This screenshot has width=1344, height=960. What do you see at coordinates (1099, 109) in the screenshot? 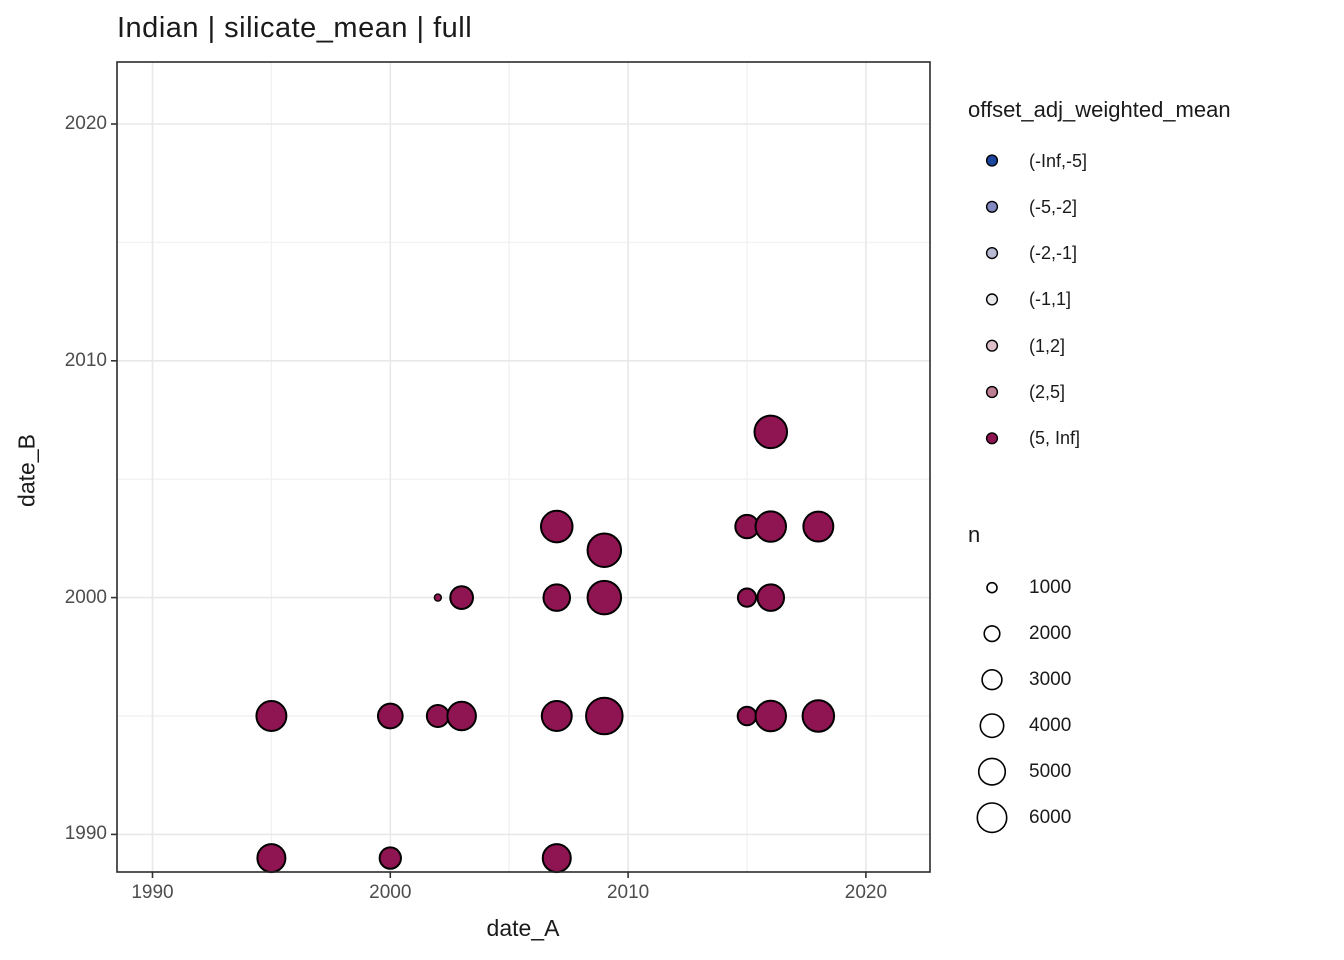
I see `color-legend-title: offset_adj_weighted_mean` at bounding box center [1099, 109].